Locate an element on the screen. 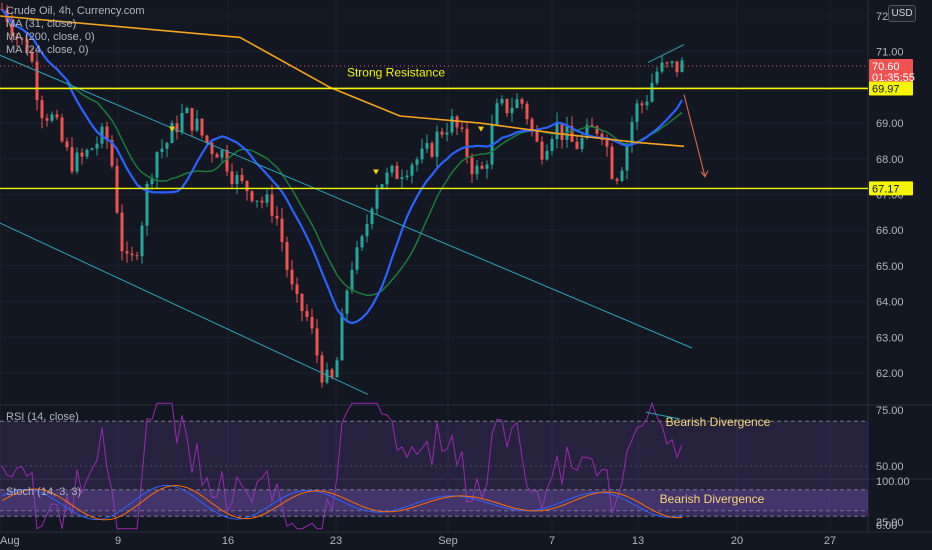 Image resolution: width=932 pixels, height=550 pixels. time-tick-label: 23 is located at coordinates (336, 541).